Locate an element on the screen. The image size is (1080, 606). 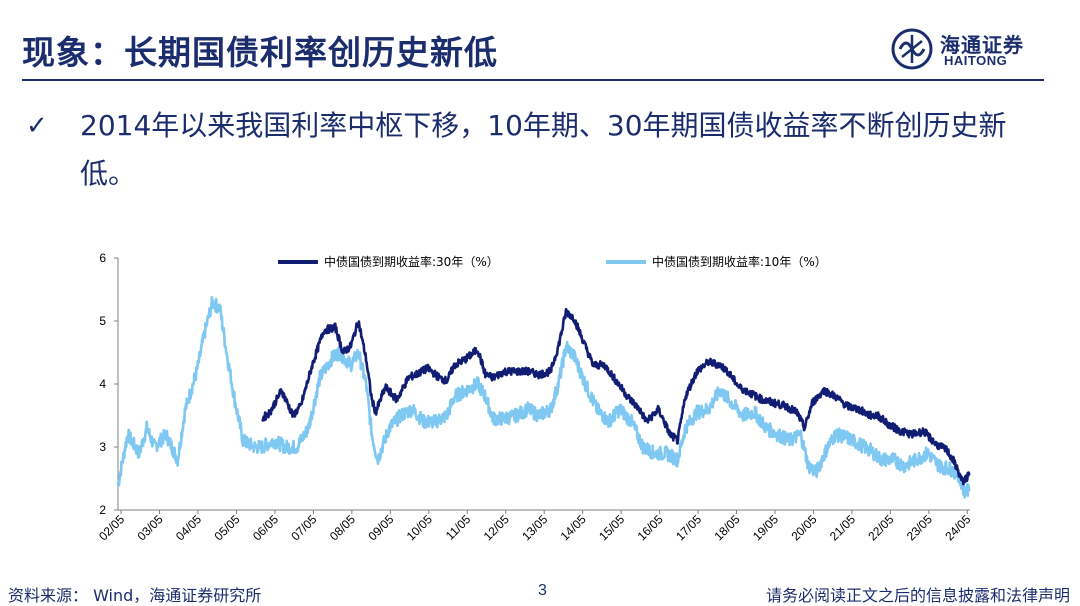
x-tick-label: 12/05 is located at coordinates (496, 527).